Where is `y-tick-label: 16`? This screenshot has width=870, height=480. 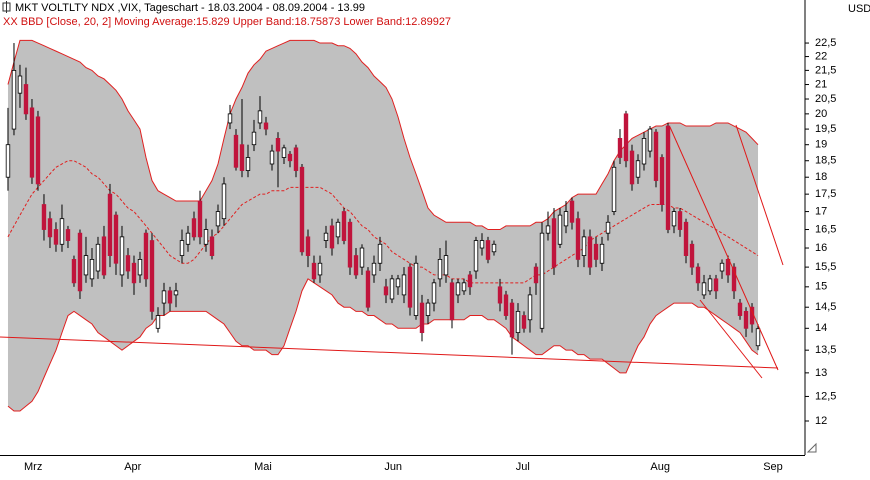
y-tick-label: 16 is located at coordinates (821, 248).